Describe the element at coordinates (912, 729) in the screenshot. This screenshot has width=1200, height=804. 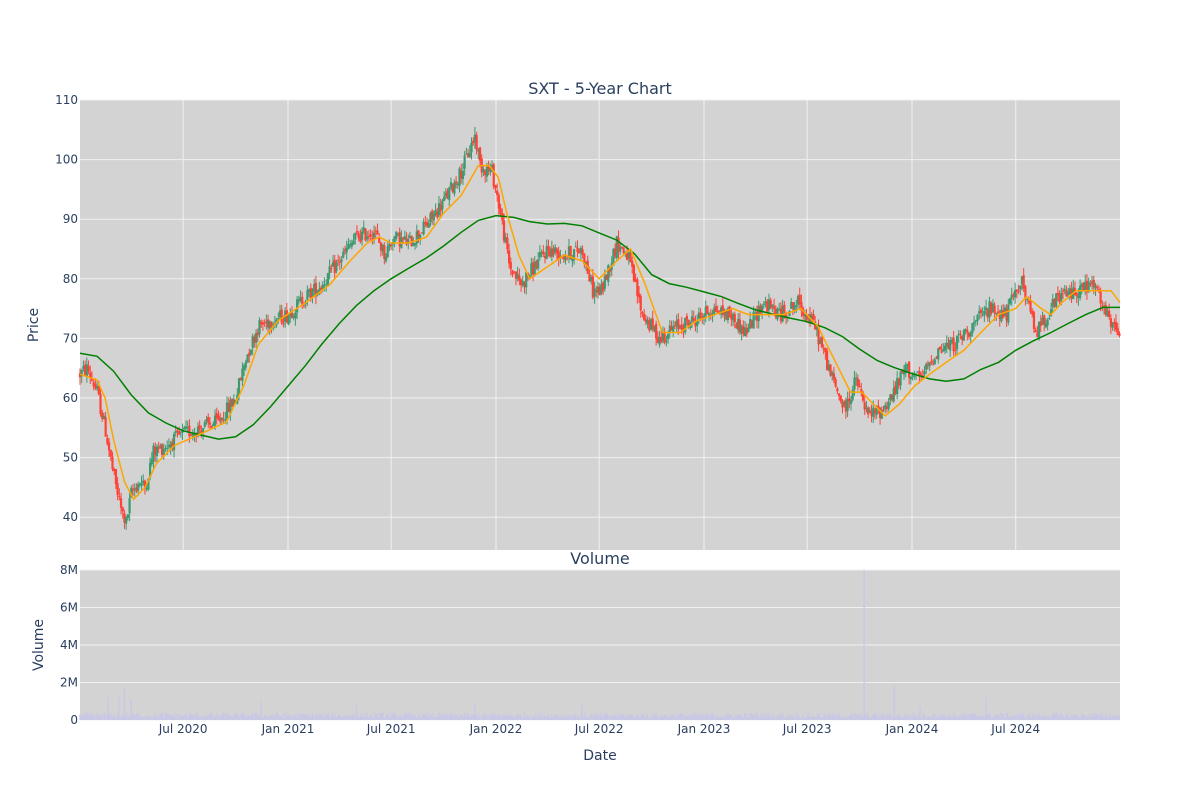
I see `date-tick-label: Jan 2024` at that location.